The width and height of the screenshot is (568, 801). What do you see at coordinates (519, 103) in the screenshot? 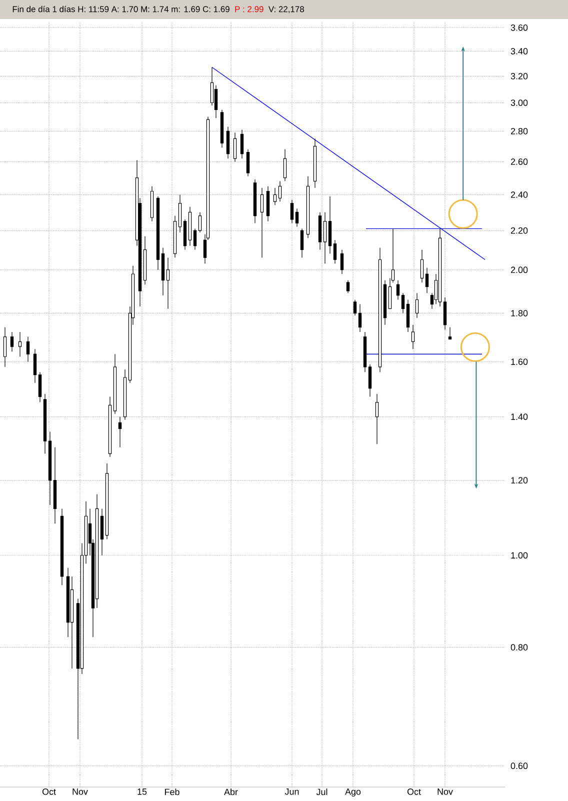
I see `y-tick-label: 3.00` at bounding box center [519, 103].